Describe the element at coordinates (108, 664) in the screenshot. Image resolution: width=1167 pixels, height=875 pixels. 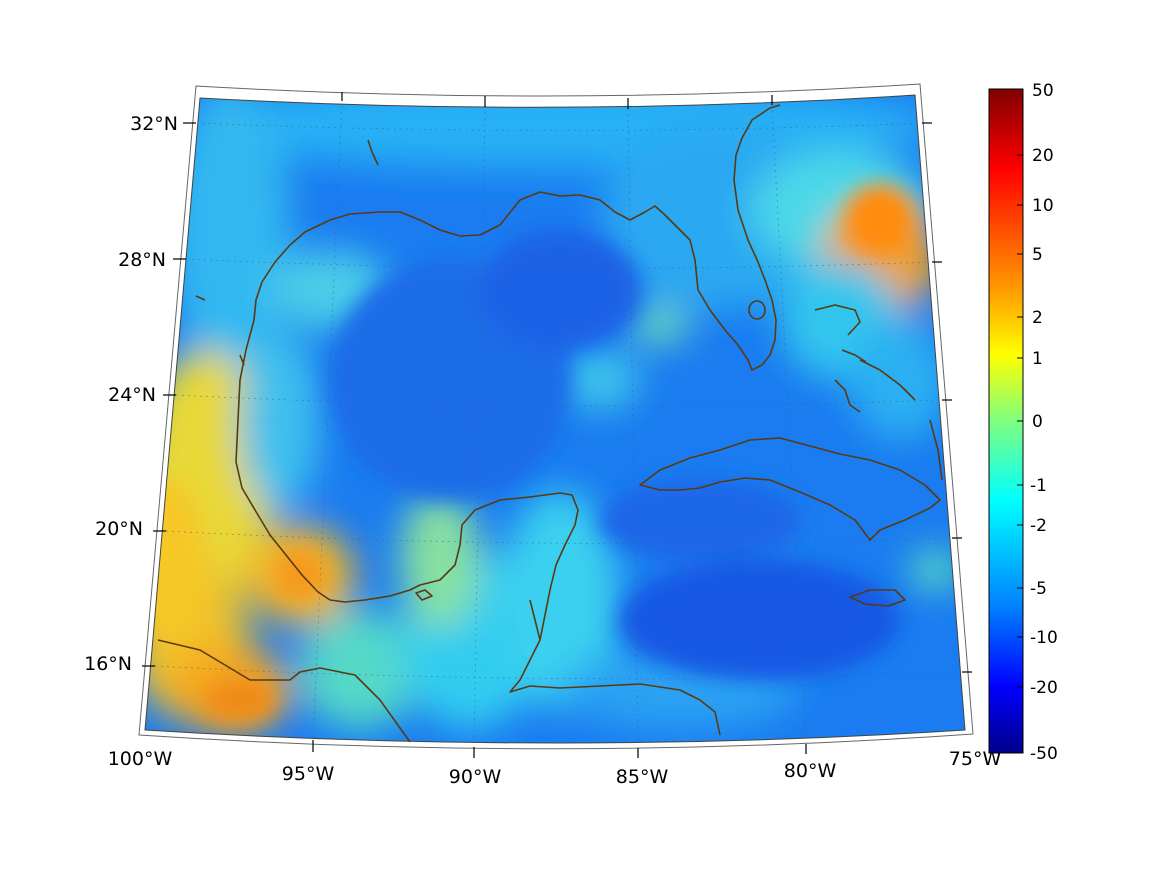
I see `lat-label-16n: 16°N` at that location.